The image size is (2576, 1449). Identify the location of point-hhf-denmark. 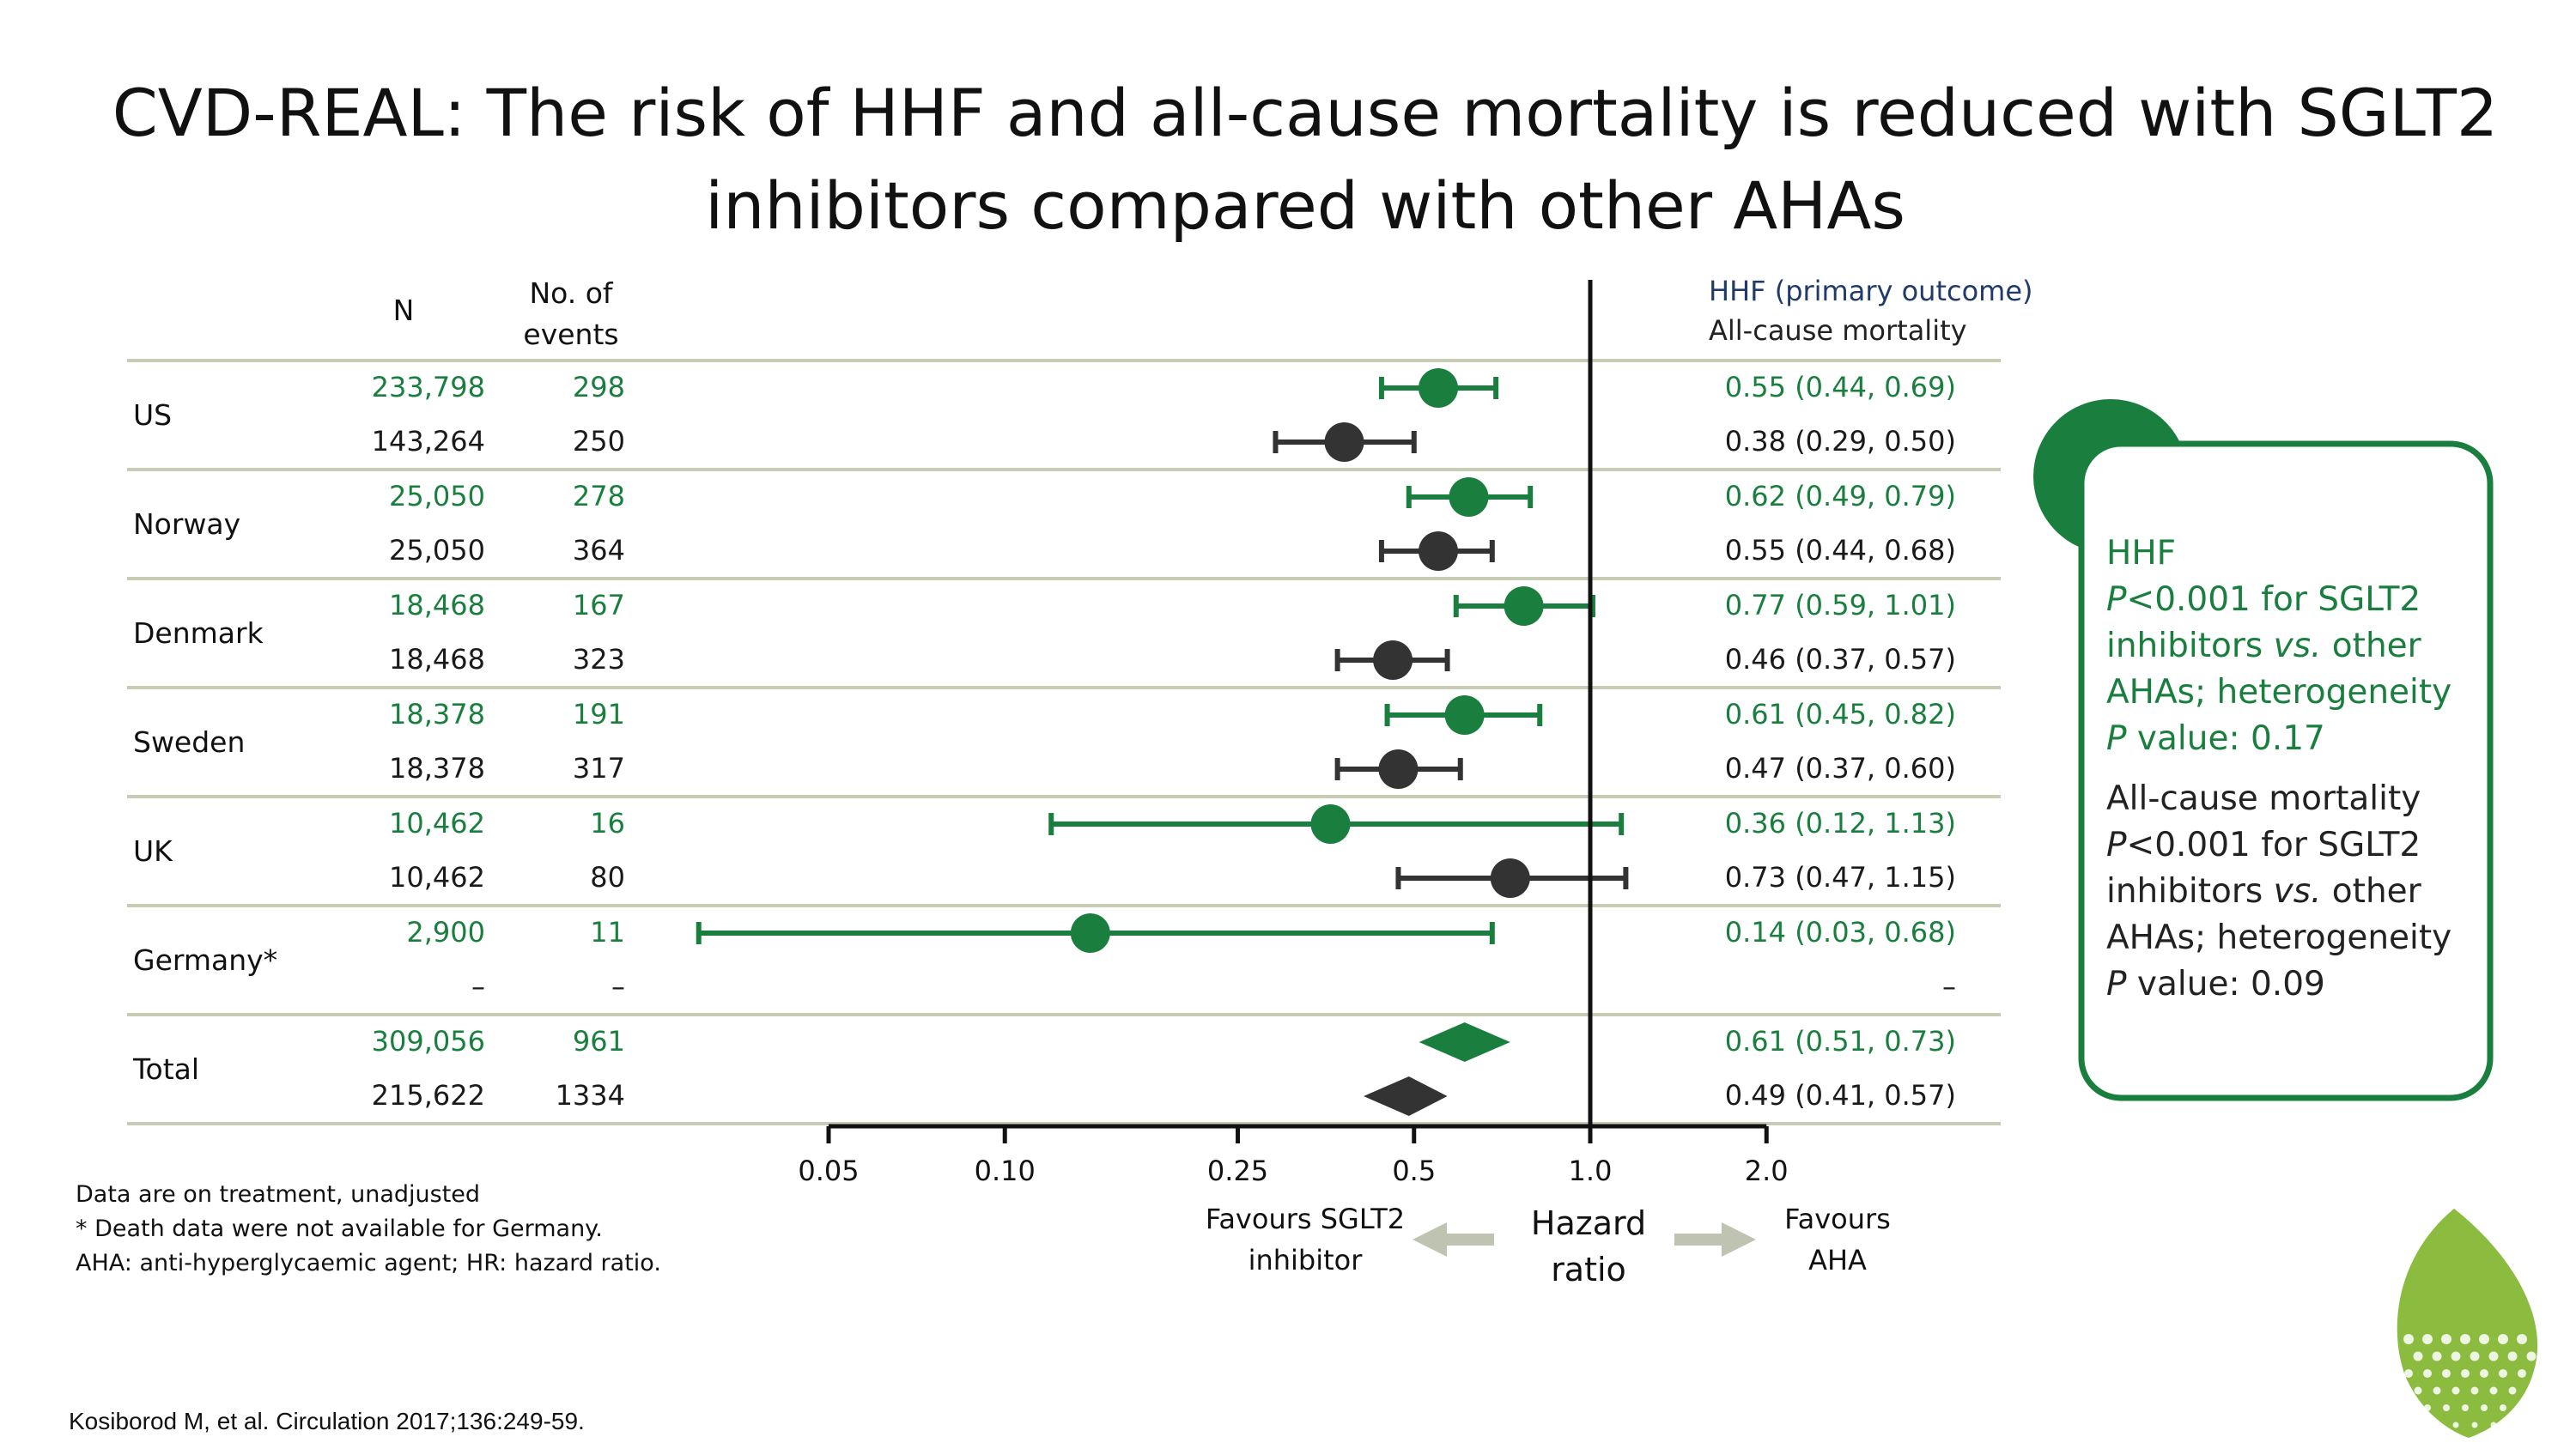
(1524, 606).